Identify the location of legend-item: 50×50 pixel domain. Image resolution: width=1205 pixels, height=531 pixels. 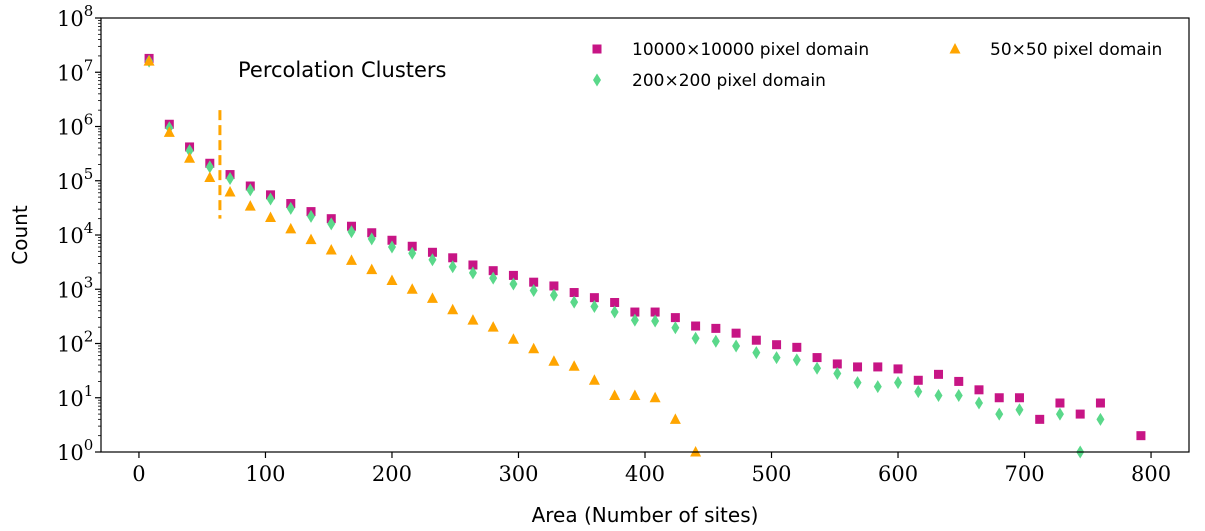
(1055, 50).